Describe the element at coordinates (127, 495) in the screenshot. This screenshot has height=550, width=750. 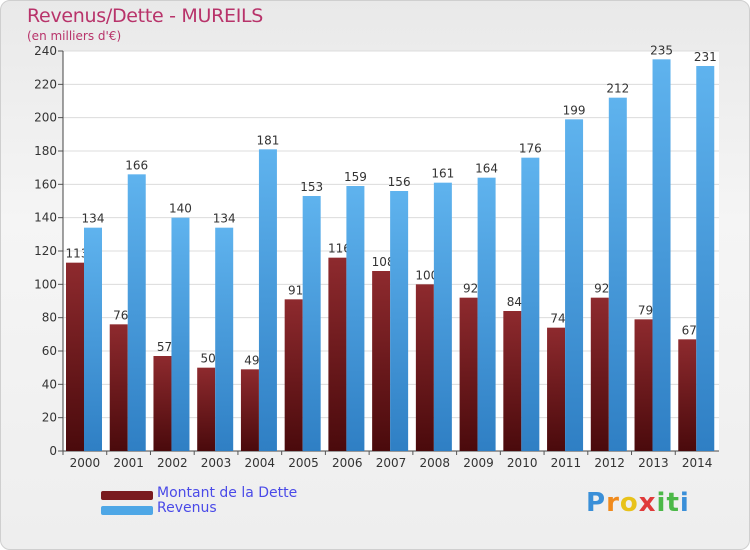
I see `legend-swatch-dette` at that location.